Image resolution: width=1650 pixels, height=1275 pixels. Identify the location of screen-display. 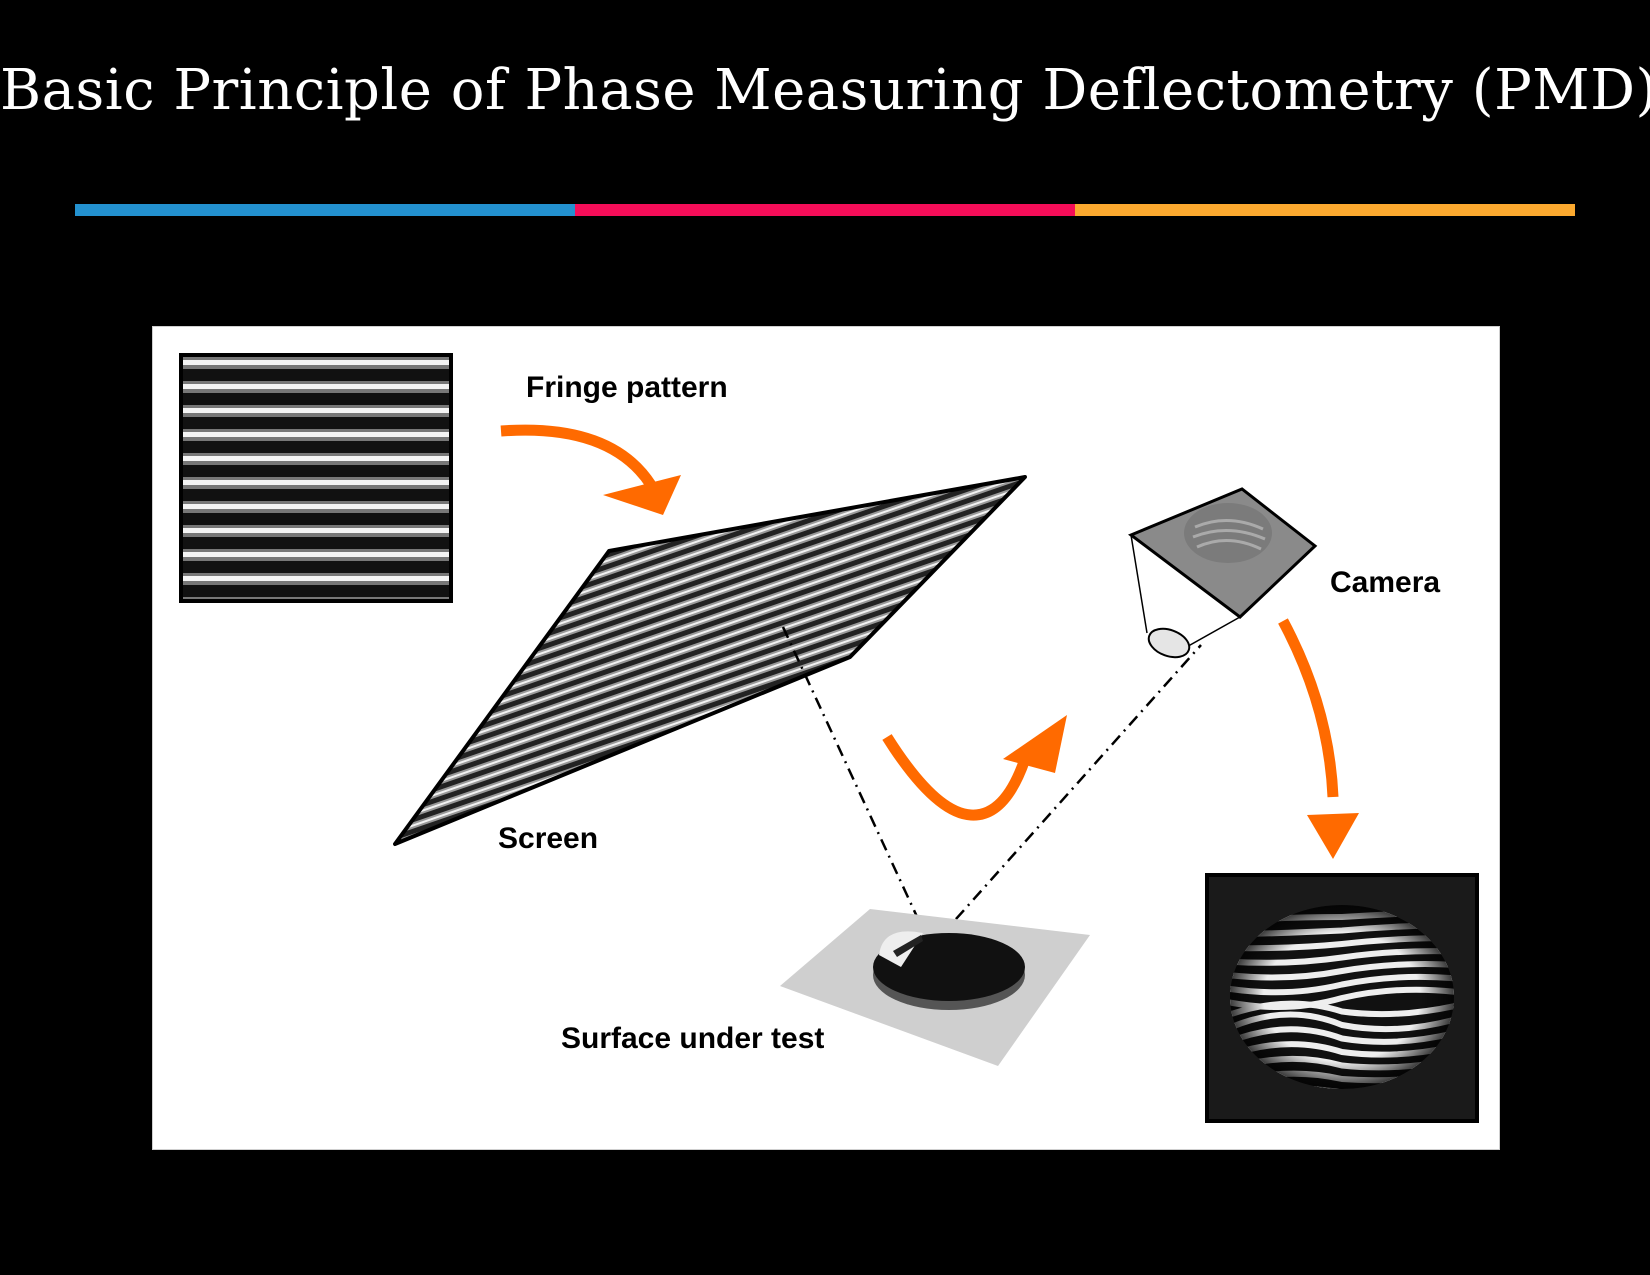
(710, 660).